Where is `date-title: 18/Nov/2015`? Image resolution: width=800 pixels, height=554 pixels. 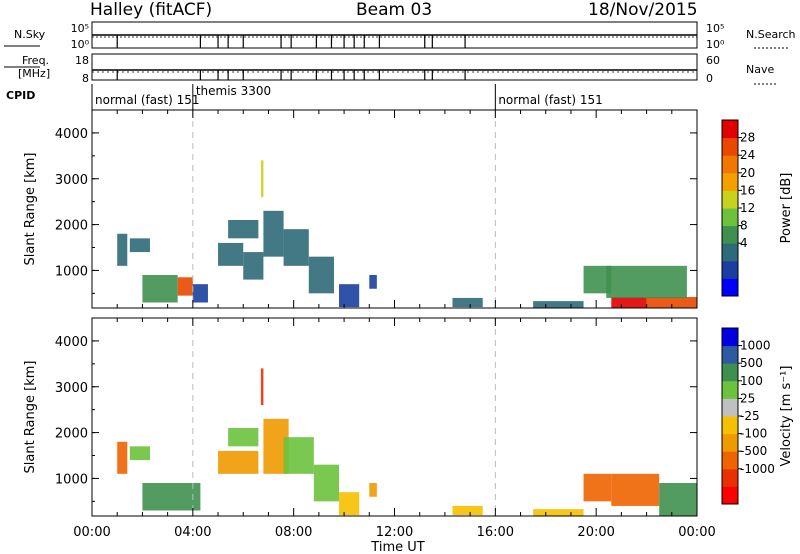 date-title: 18/Nov/2015 is located at coordinates (643, 10).